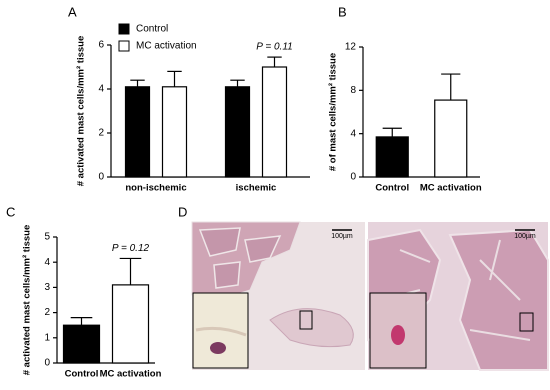  I want to click on y-tick-label: 5, so click(47, 237).